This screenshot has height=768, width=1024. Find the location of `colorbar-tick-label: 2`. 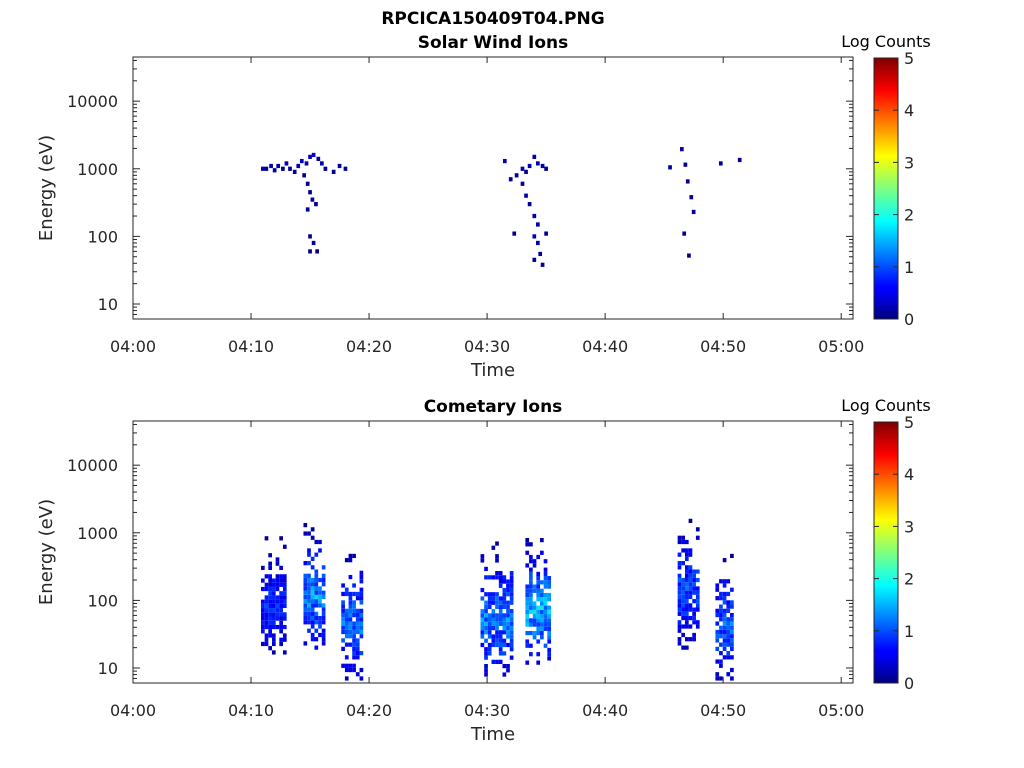

colorbar-tick-label: 2 is located at coordinates (909, 215).